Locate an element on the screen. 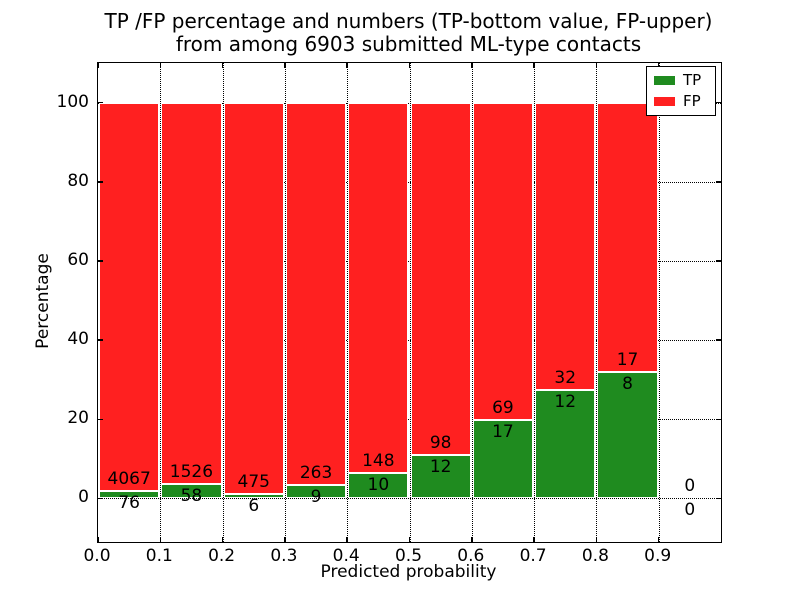  tp-count-label: 10 is located at coordinates (378, 485).